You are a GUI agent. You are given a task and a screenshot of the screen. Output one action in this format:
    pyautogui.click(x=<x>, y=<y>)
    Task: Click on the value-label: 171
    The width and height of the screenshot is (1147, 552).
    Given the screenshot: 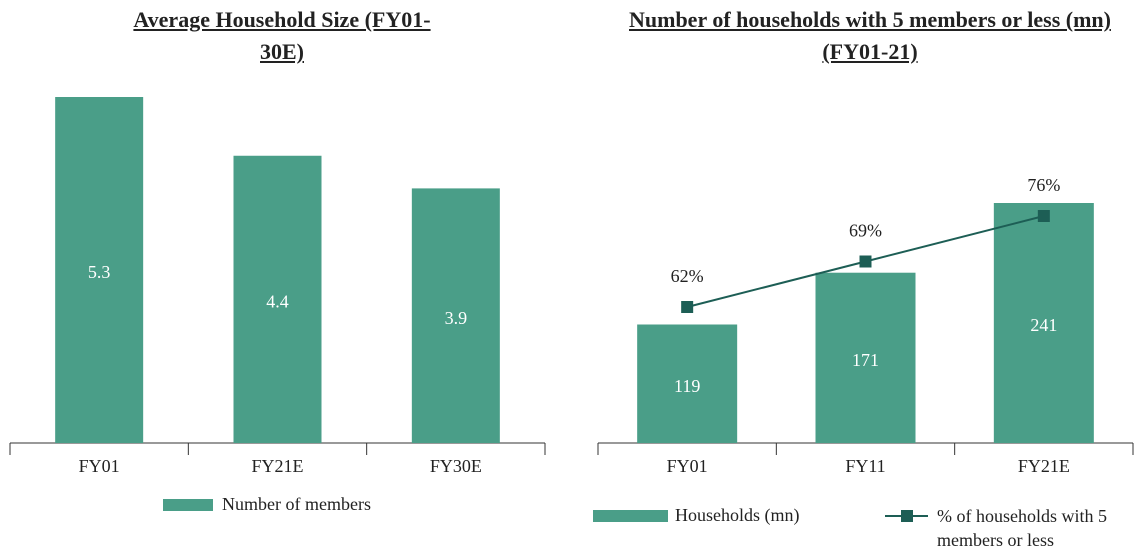 What is the action you would take?
    pyautogui.click(x=865, y=360)
    